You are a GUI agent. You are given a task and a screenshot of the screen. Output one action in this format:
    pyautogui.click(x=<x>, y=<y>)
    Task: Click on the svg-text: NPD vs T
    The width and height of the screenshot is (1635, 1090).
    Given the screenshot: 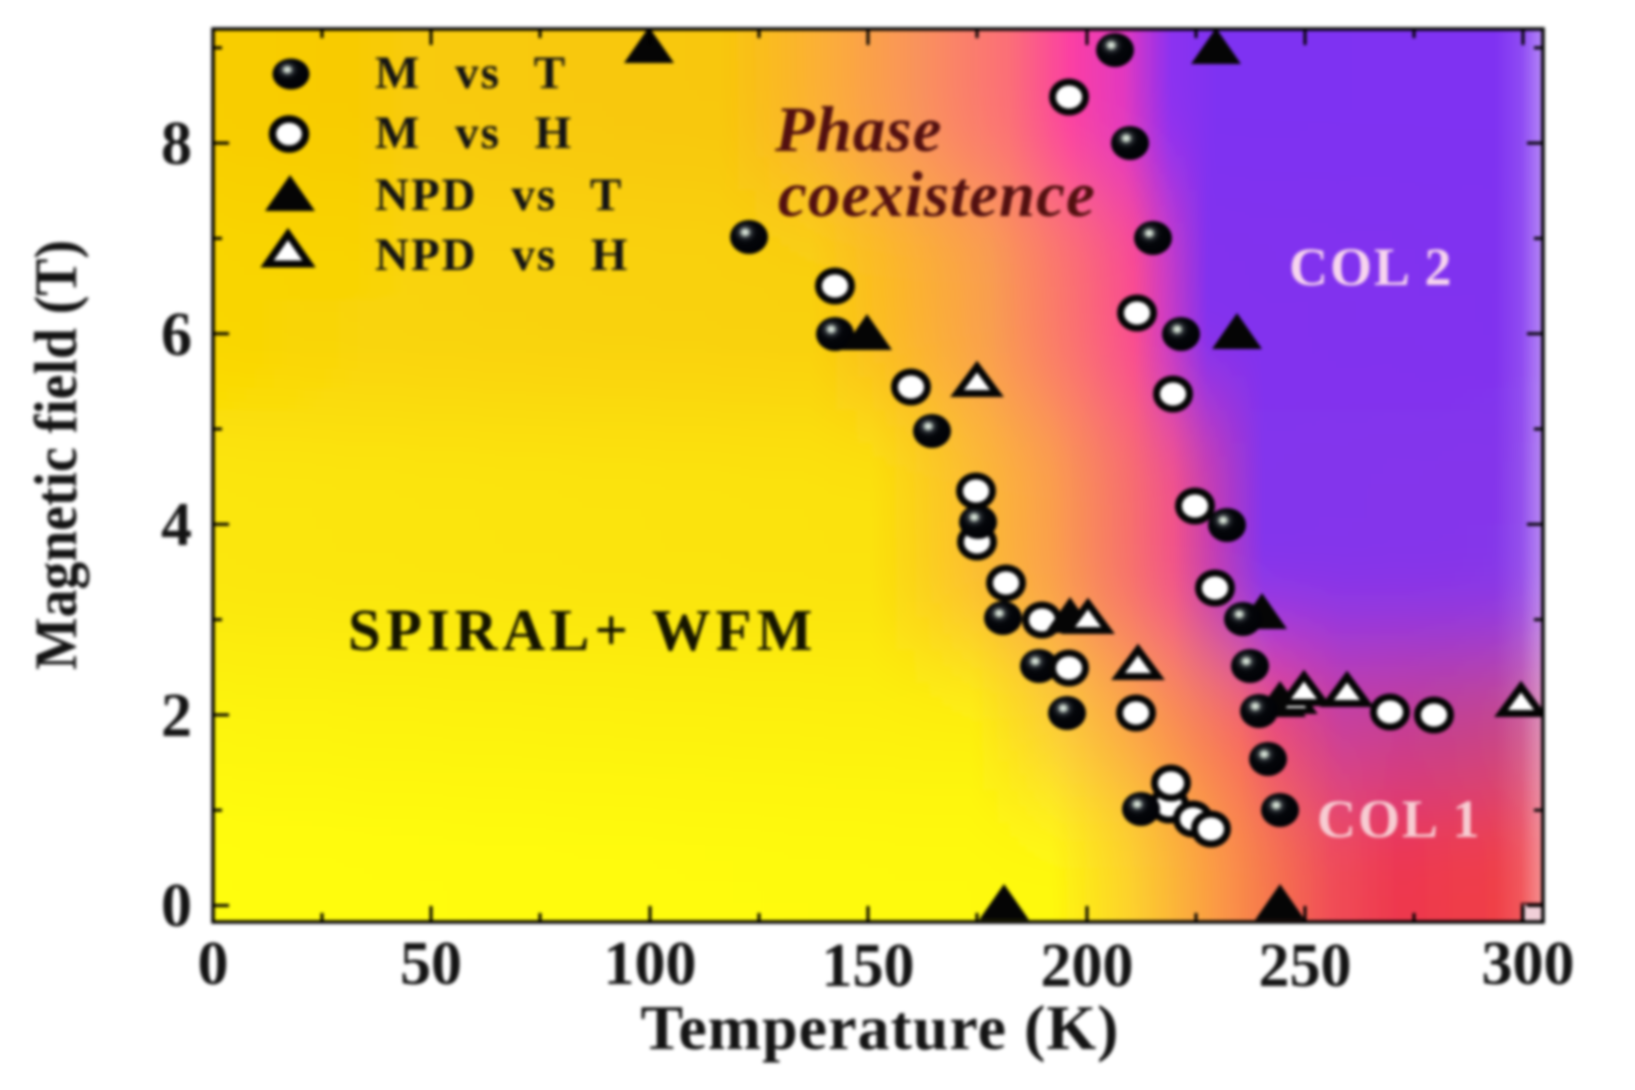 What is the action you would take?
    pyautogui.click(x=499, y=195)
    